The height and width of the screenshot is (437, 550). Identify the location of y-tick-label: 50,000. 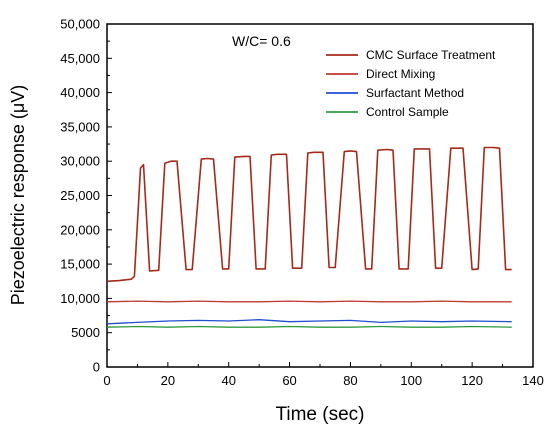
(80, 24).